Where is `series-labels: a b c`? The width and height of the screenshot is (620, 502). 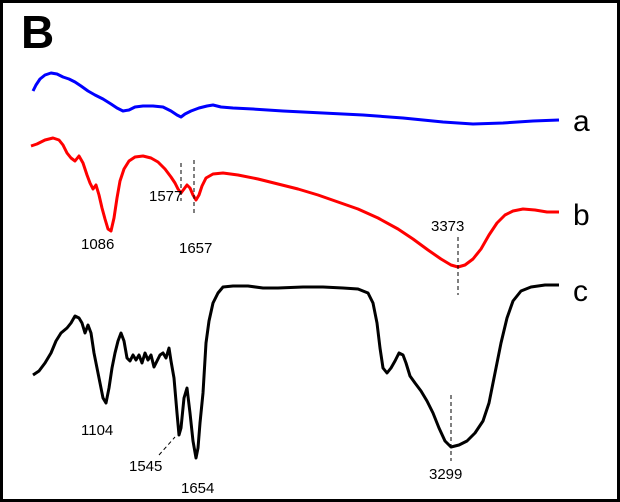 series-labels: a b c is located at coordinates (581, 206).